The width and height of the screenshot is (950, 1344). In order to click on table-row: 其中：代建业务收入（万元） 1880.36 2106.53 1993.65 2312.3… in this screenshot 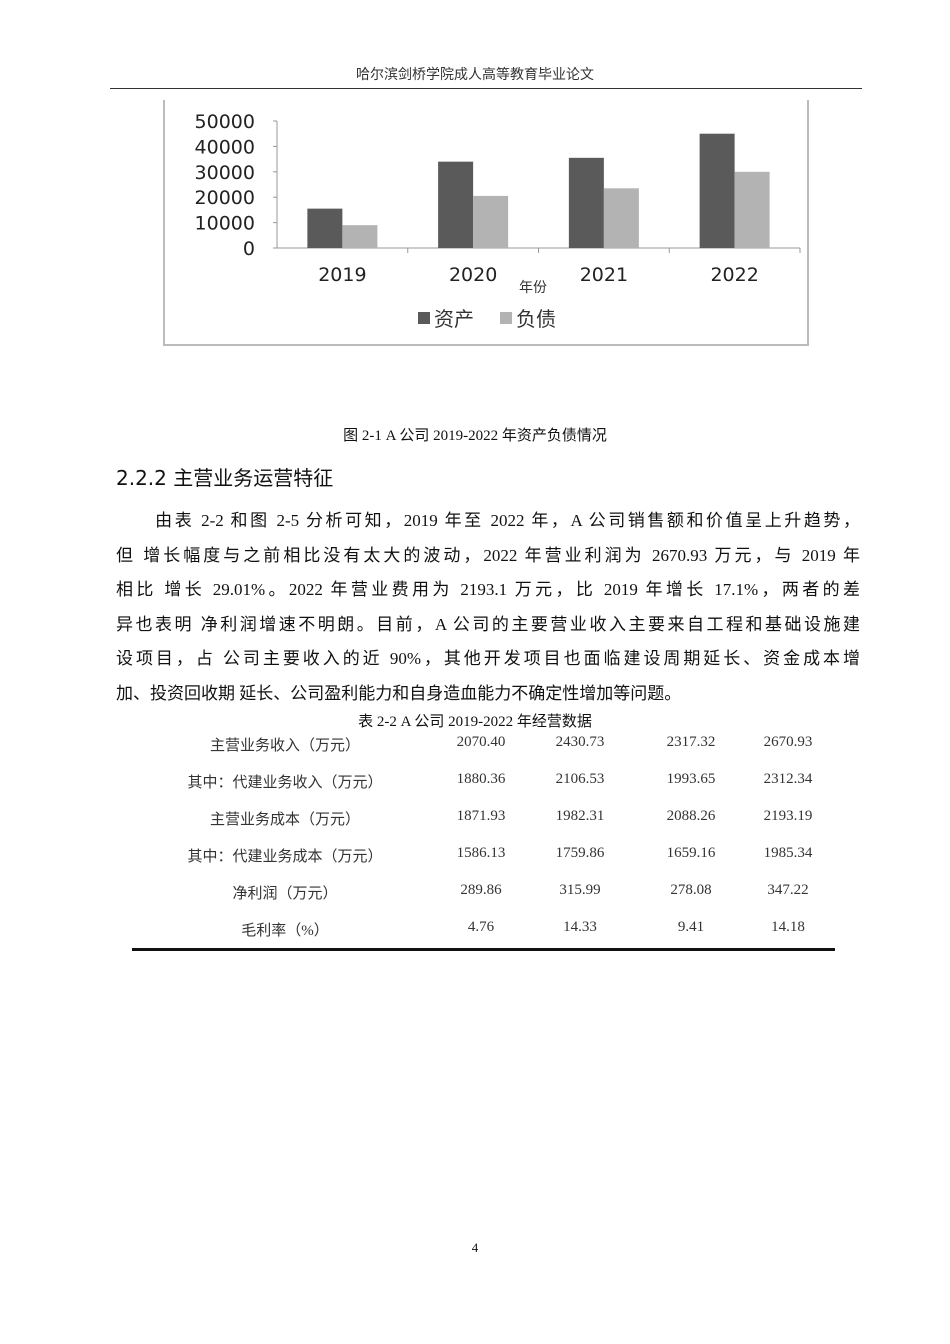, I will do `click(483, 786)`.